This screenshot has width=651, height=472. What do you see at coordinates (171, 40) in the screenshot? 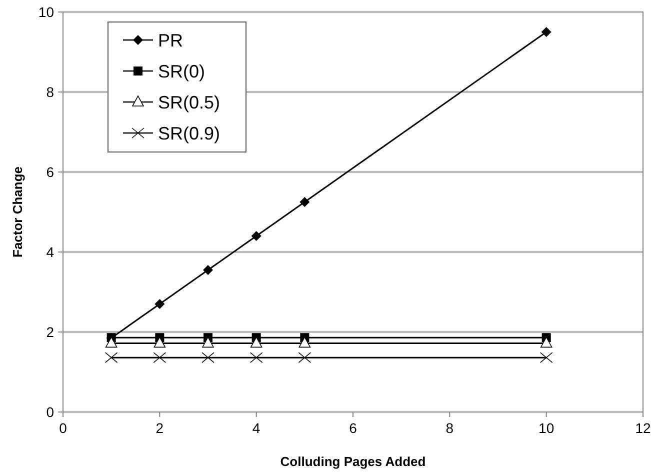
I see `legend-label: PR` at bounding box center [171, 40].